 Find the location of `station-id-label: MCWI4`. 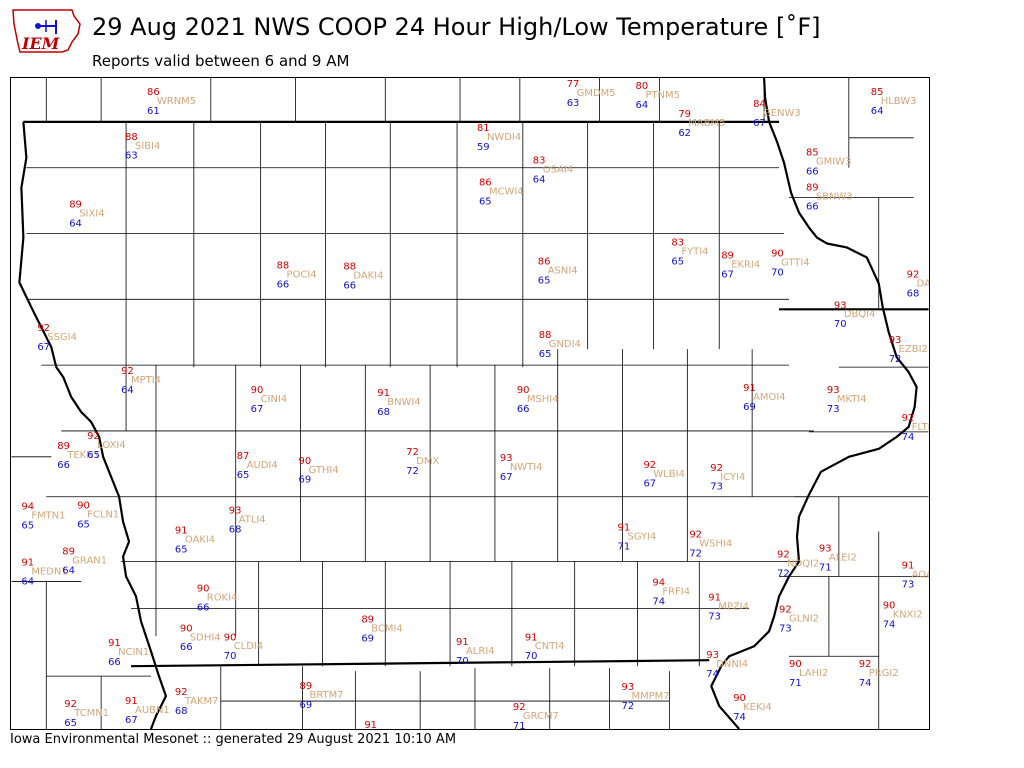

station-id-label: MCWI4 is located at coordinates (506, 192).